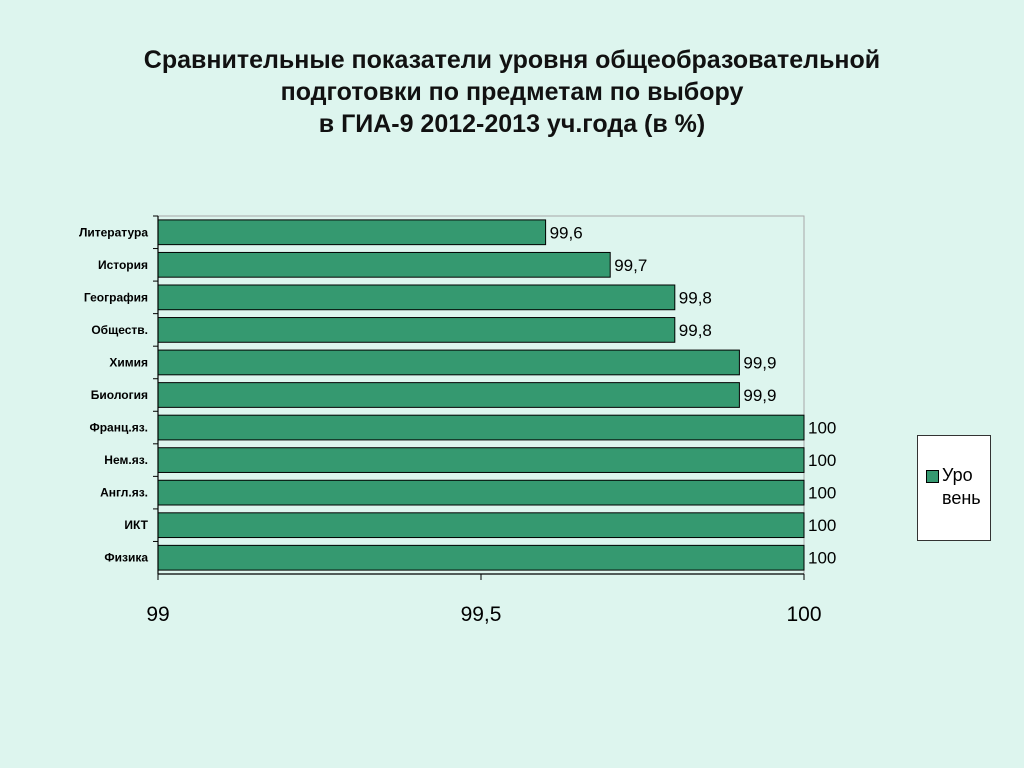 This screenshot has width=1024, height=768. I want to click on x-tick-label-3: 100, so click(803, 614).